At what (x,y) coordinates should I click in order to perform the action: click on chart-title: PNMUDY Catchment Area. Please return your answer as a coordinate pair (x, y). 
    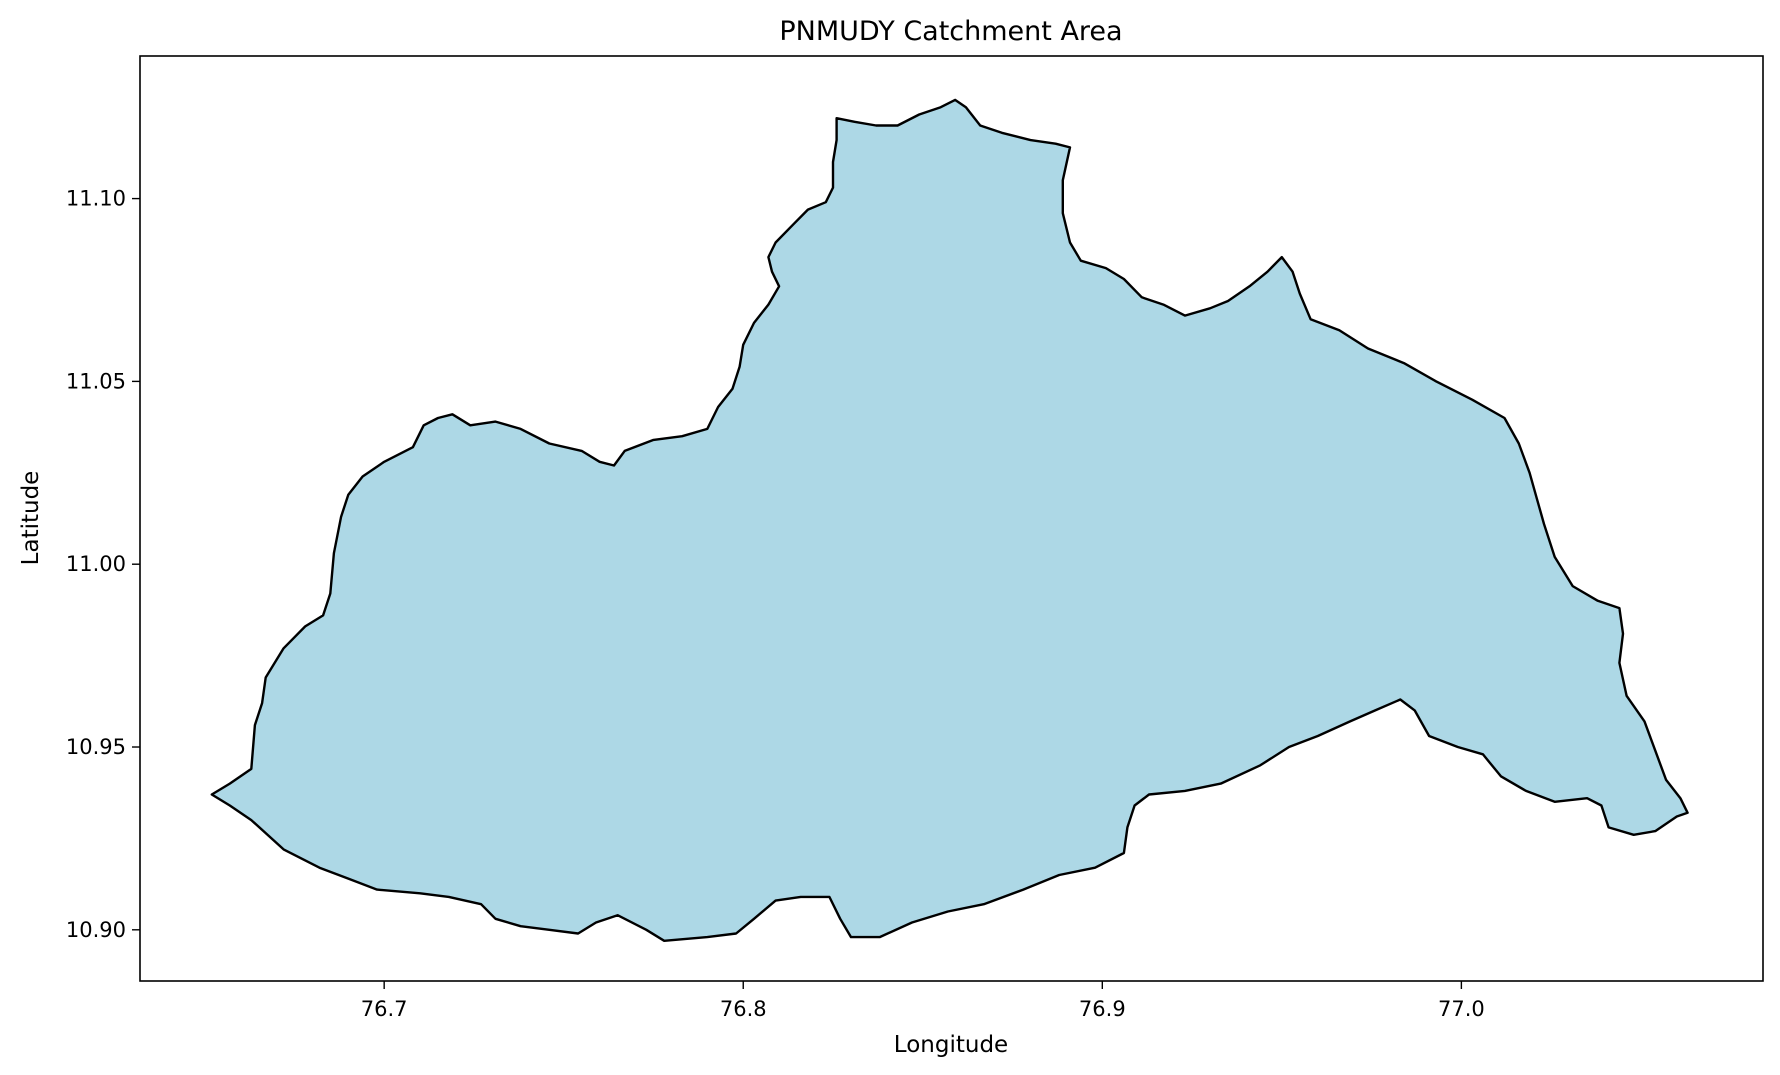
    Looking at the image, I should click on (950, 31).